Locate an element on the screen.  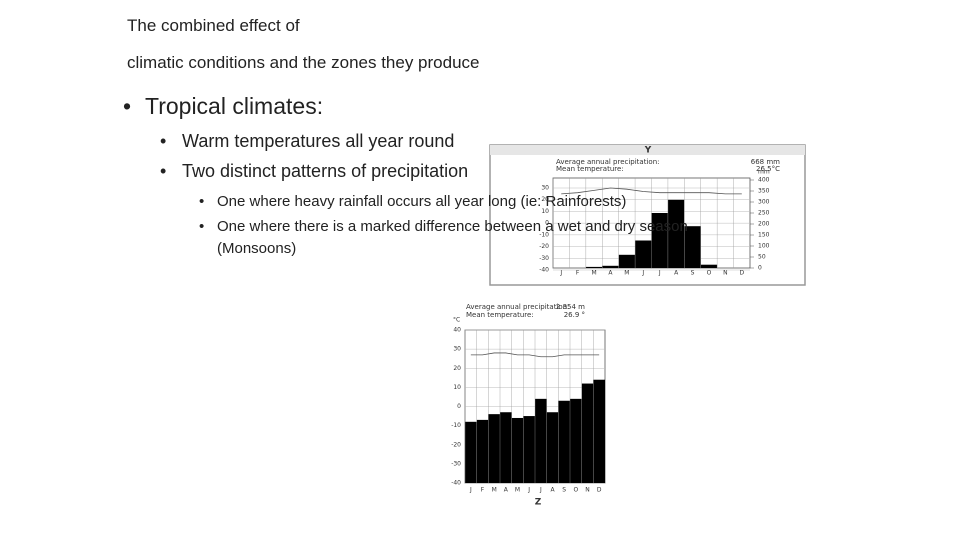
right-tick-label: 100 is located at coordinates (764, 246).